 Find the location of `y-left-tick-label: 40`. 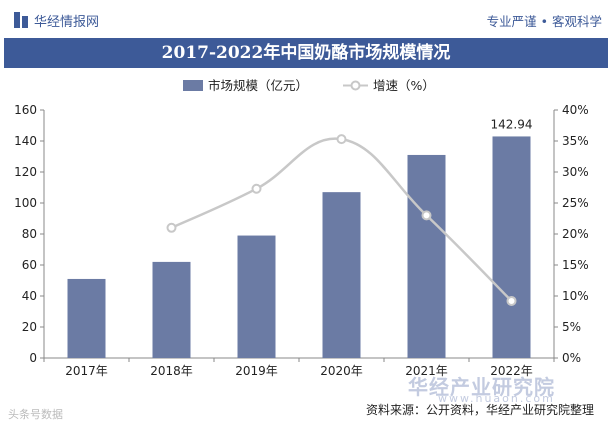

y-left-tick-label: 40 is located at coordinates (29, 296).